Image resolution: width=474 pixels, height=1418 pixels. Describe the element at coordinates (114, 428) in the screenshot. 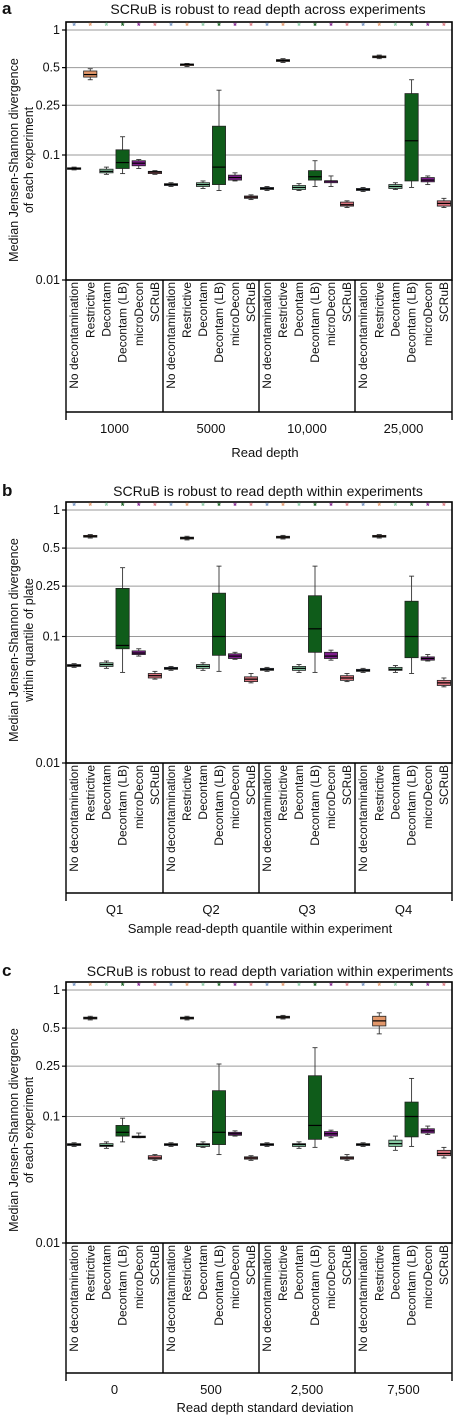

I see `group-label: 1000` at that location.